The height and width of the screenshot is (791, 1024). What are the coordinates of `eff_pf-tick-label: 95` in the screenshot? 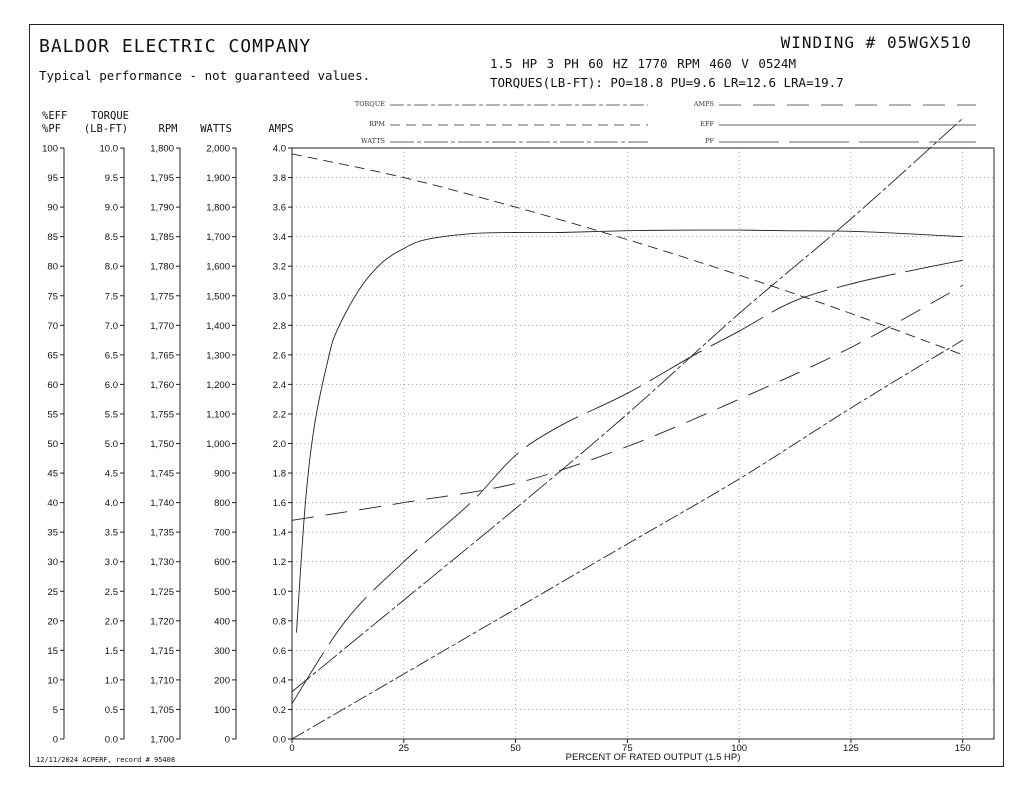 It's located at (52, 178).